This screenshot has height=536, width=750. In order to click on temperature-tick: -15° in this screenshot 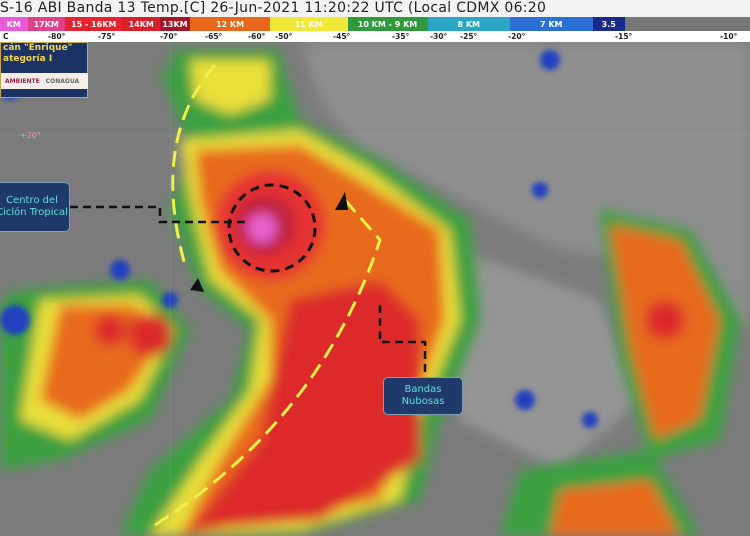, I will do `click(624, 36)`.